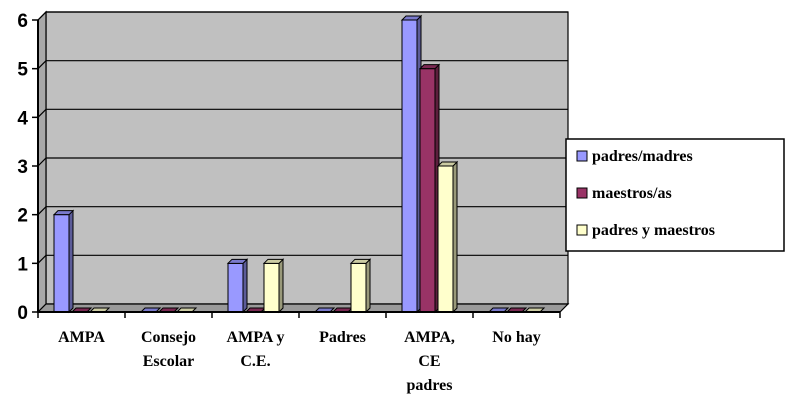 The height and width of the screenshot is (398, 809). What do you see at coordinates (22, 167) in the screenshot?
I see `y-tick-label: 3` at bounding box center [22, 167].